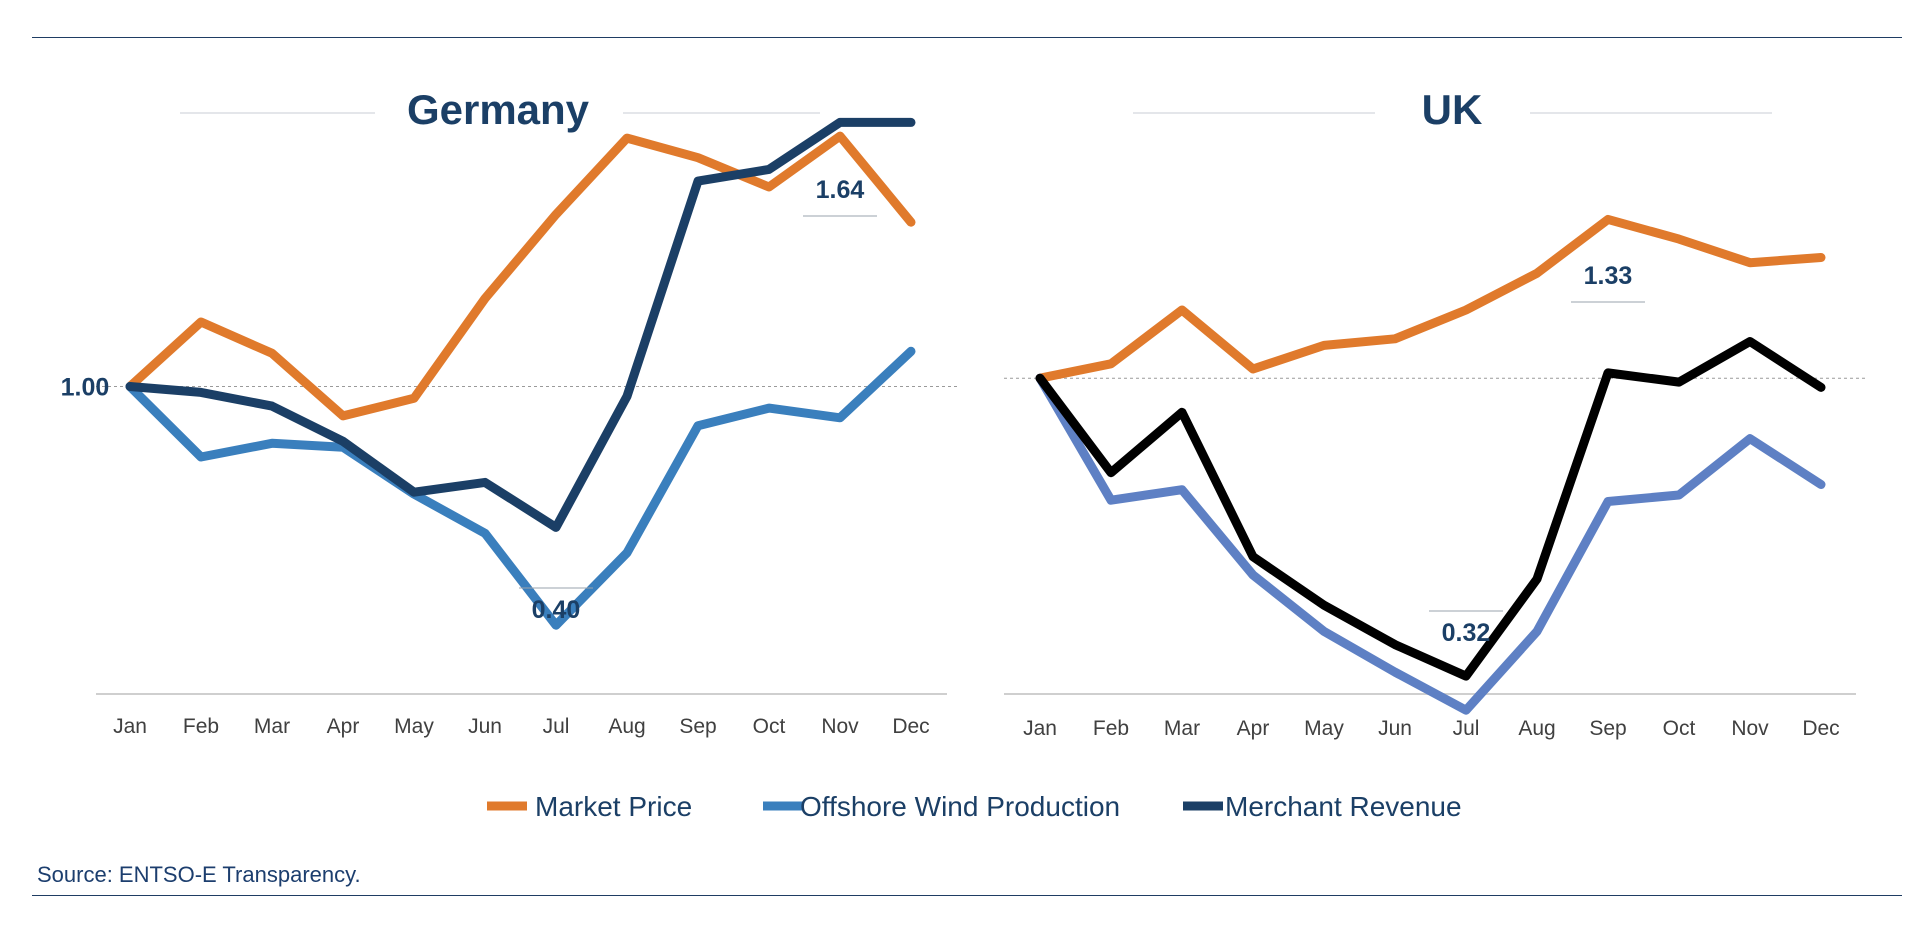  What do you see at coordinates (1608, 276) in the screenshot?
I see `data-label: 1.33` at bounding box center [1608, 276].